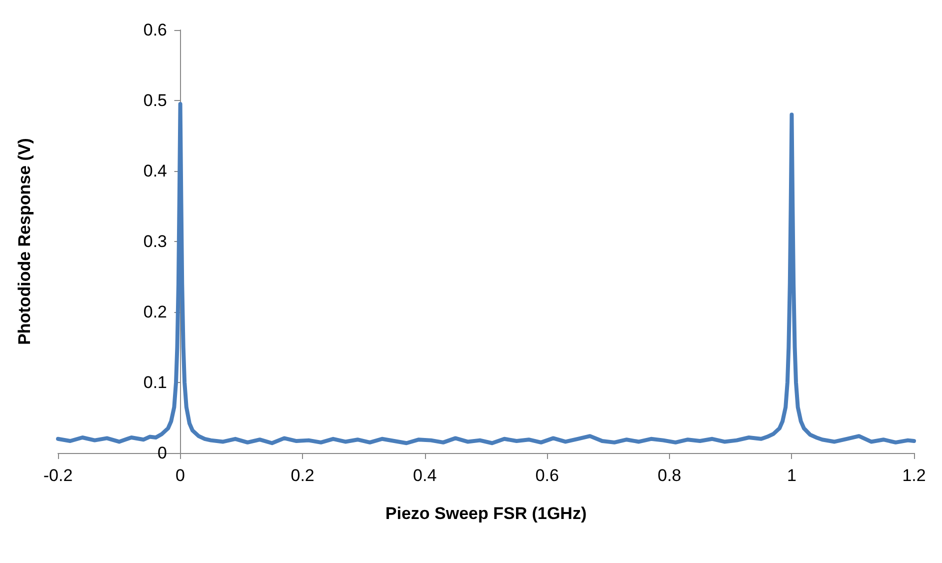  I want to click on x-tick-label: -0.2, so click(58, 475).